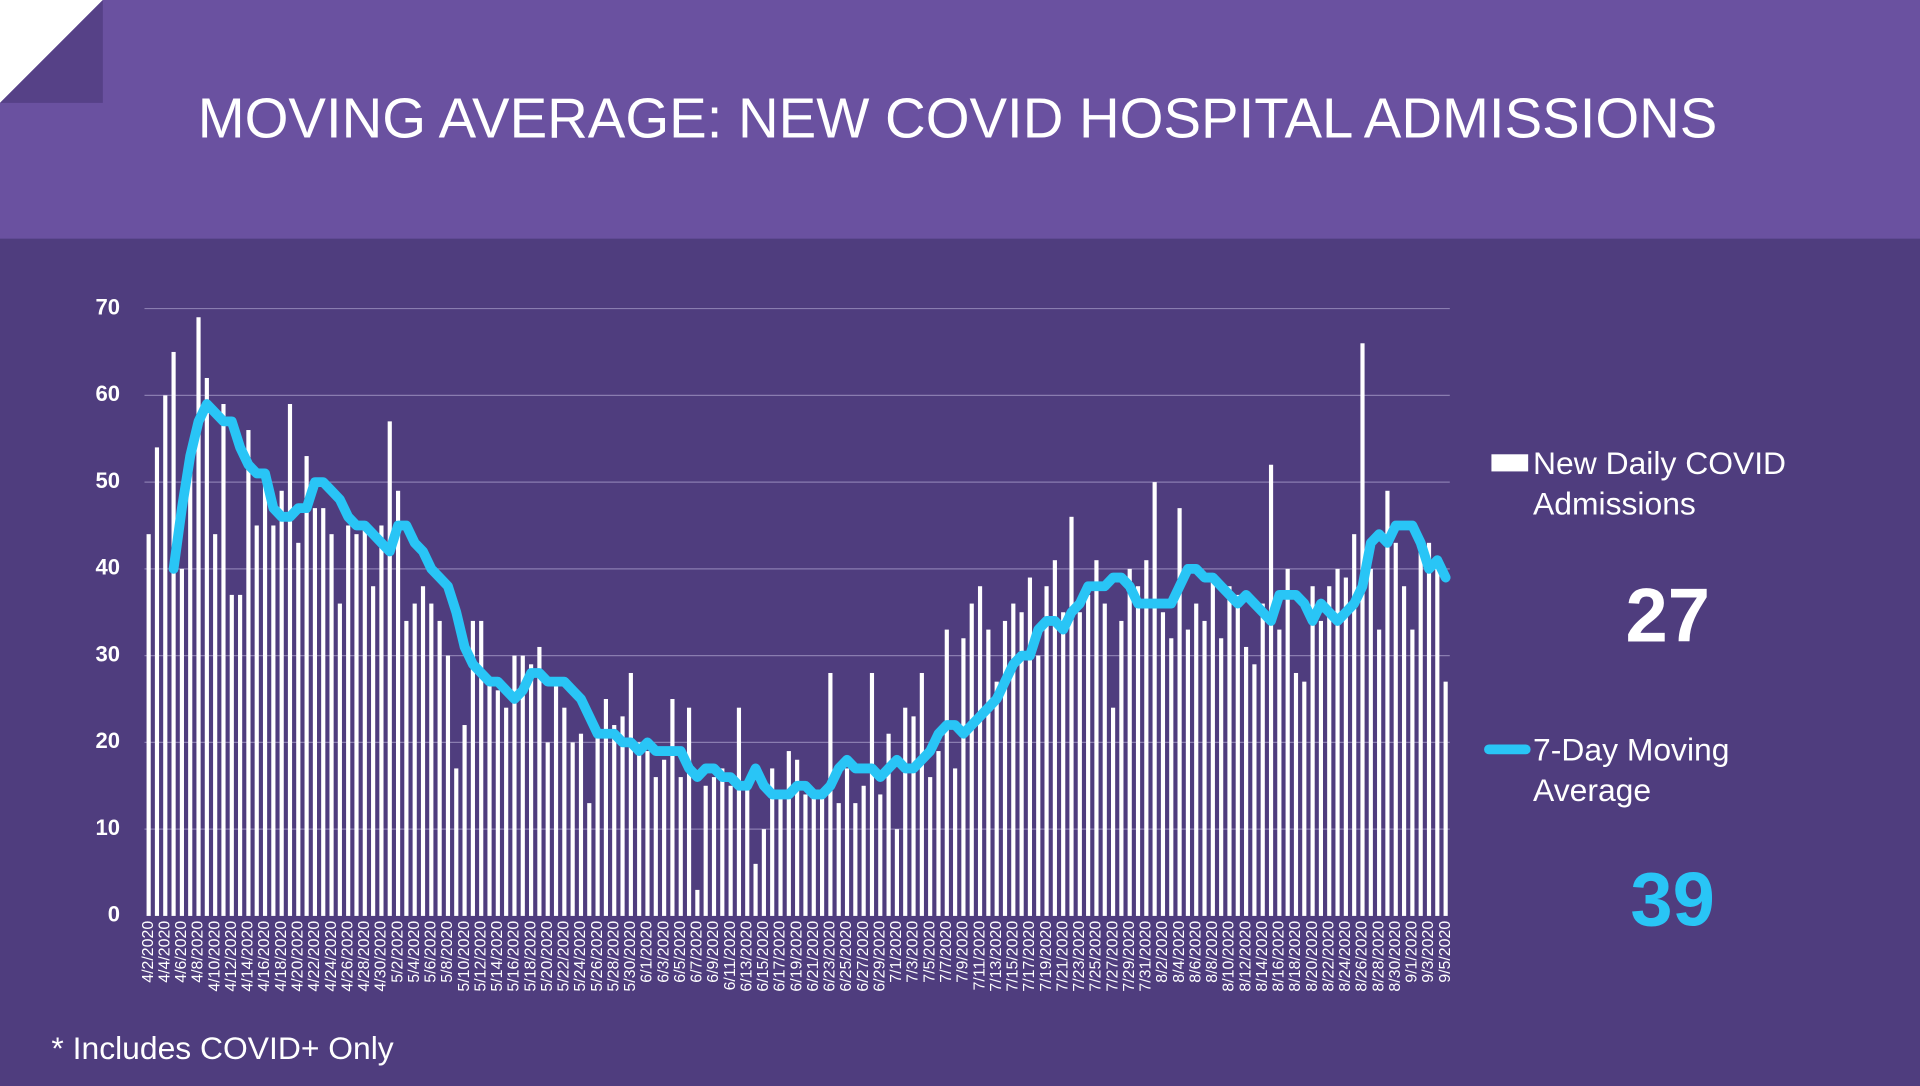  I want to click on x-tick-label: 7/19/2020, so click(1046, 956).